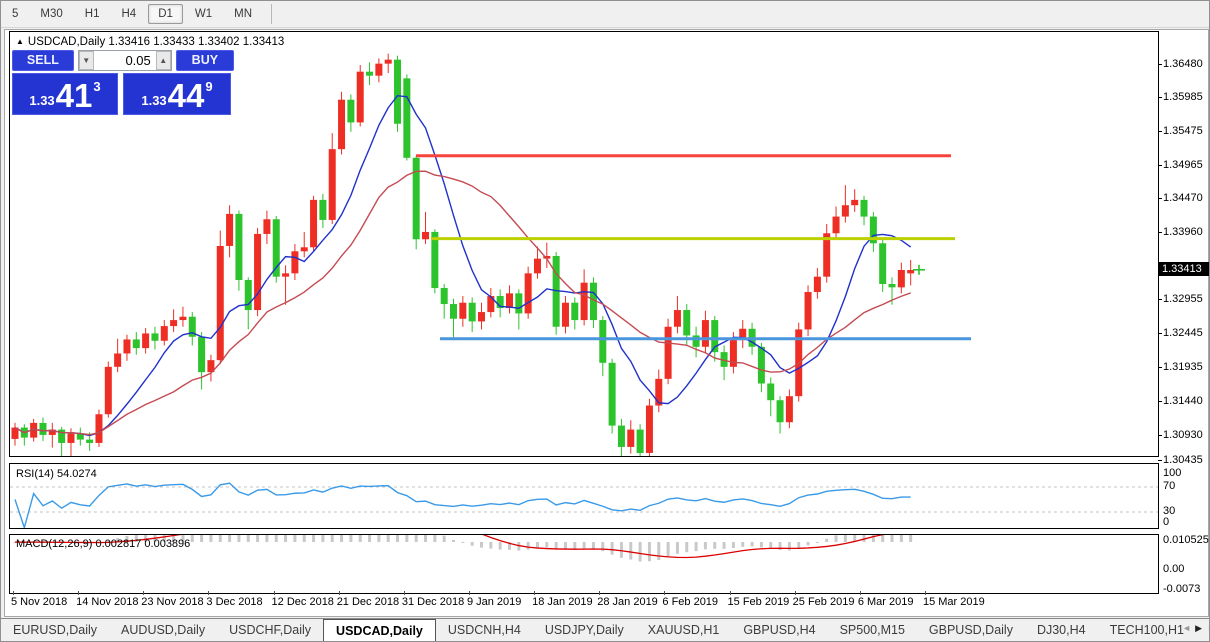 This screenshot has width=1210, height=642. Describe the element at coordinates (368, 602) in the screenshot. I see `date-axis-label: 21 Dec 2018` at that location.